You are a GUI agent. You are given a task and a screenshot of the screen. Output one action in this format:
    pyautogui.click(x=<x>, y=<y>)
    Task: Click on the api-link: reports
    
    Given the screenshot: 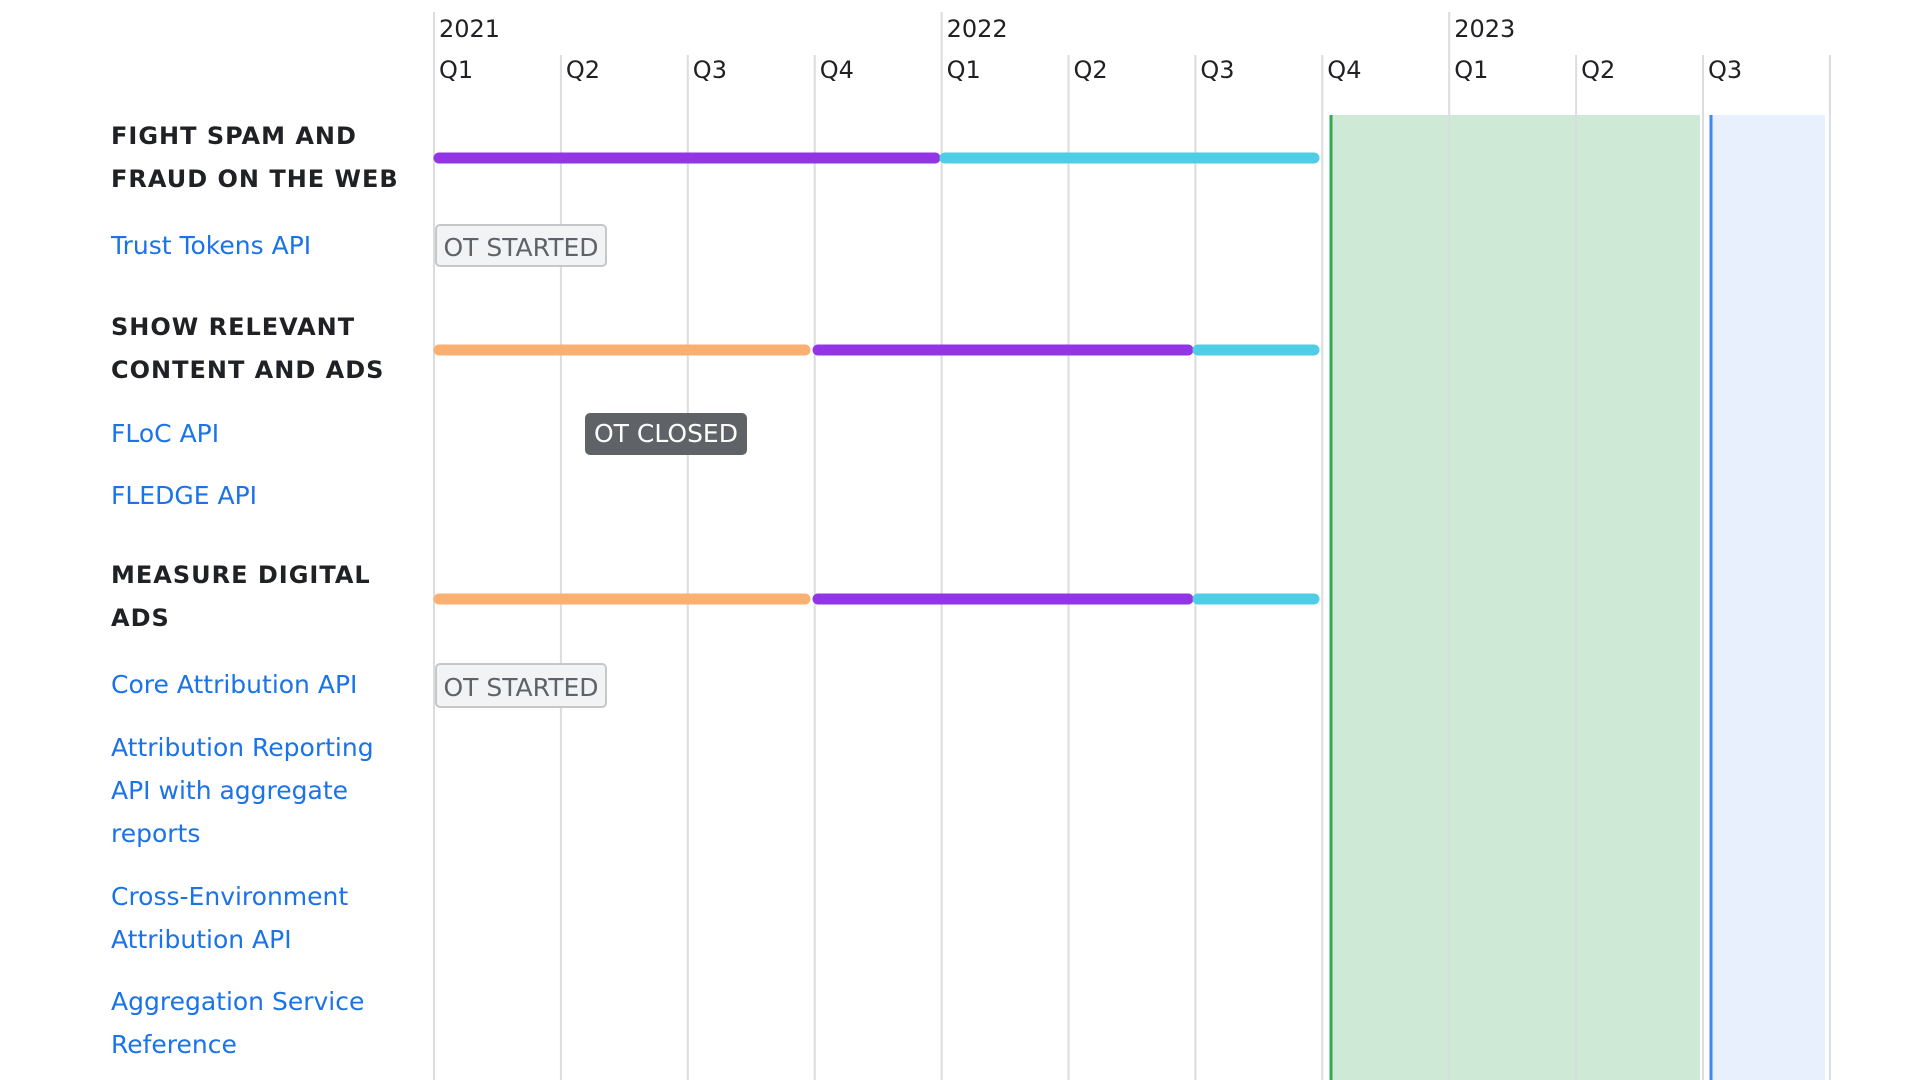 What is the action you would take?
    pyautogui.click(x=156, y=833)
    